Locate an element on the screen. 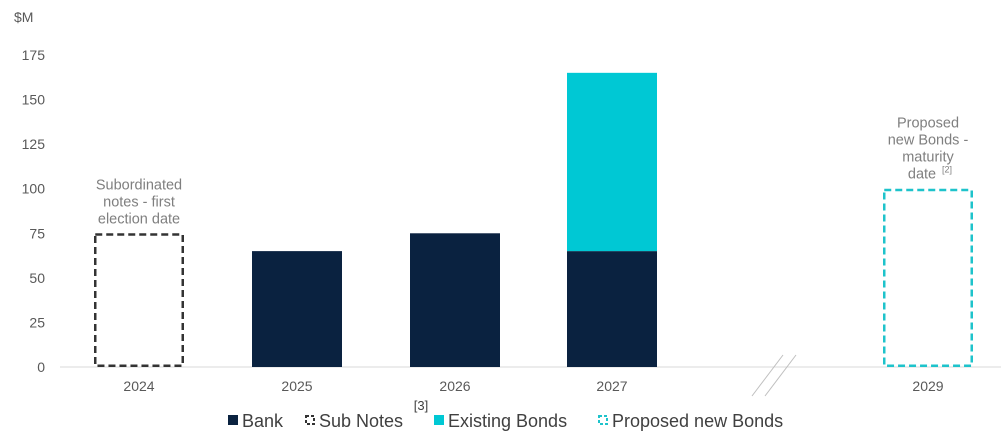 The height and width of the screenshot is (431, 1001). x-tick-label: 2025 is located at coordinates (296, 386).